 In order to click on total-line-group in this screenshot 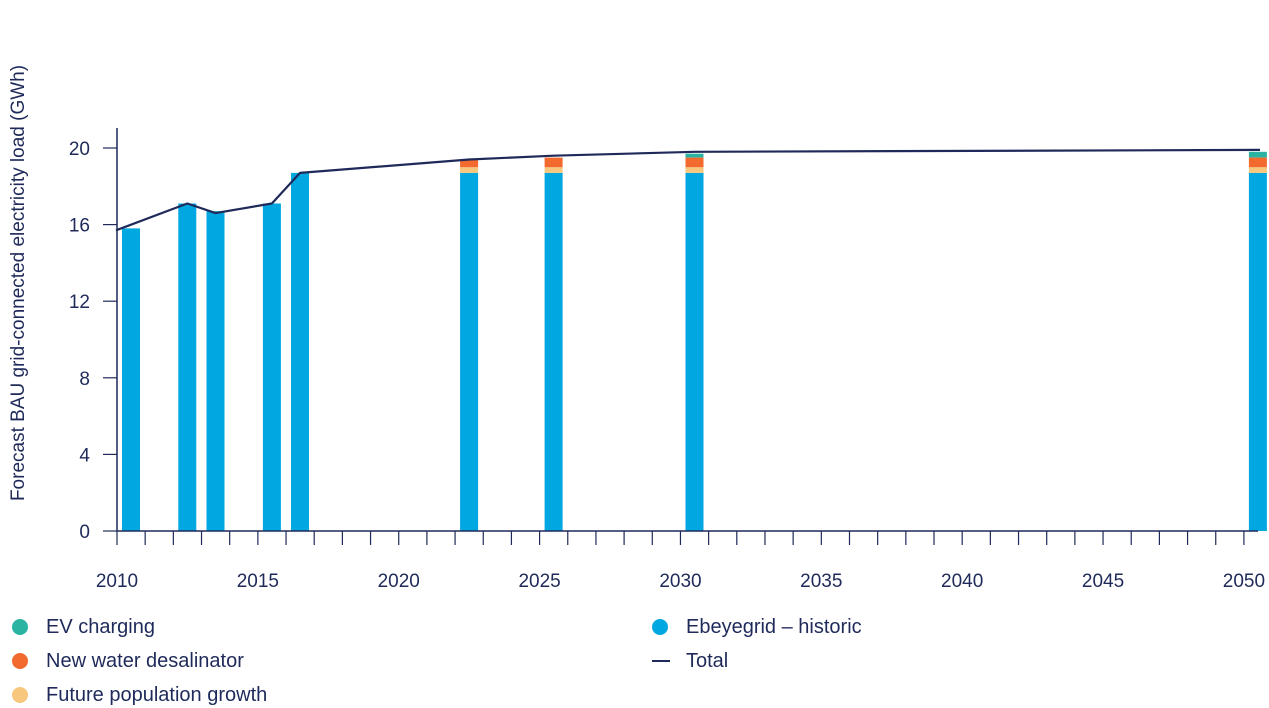, I will do `click(688, 190)`.